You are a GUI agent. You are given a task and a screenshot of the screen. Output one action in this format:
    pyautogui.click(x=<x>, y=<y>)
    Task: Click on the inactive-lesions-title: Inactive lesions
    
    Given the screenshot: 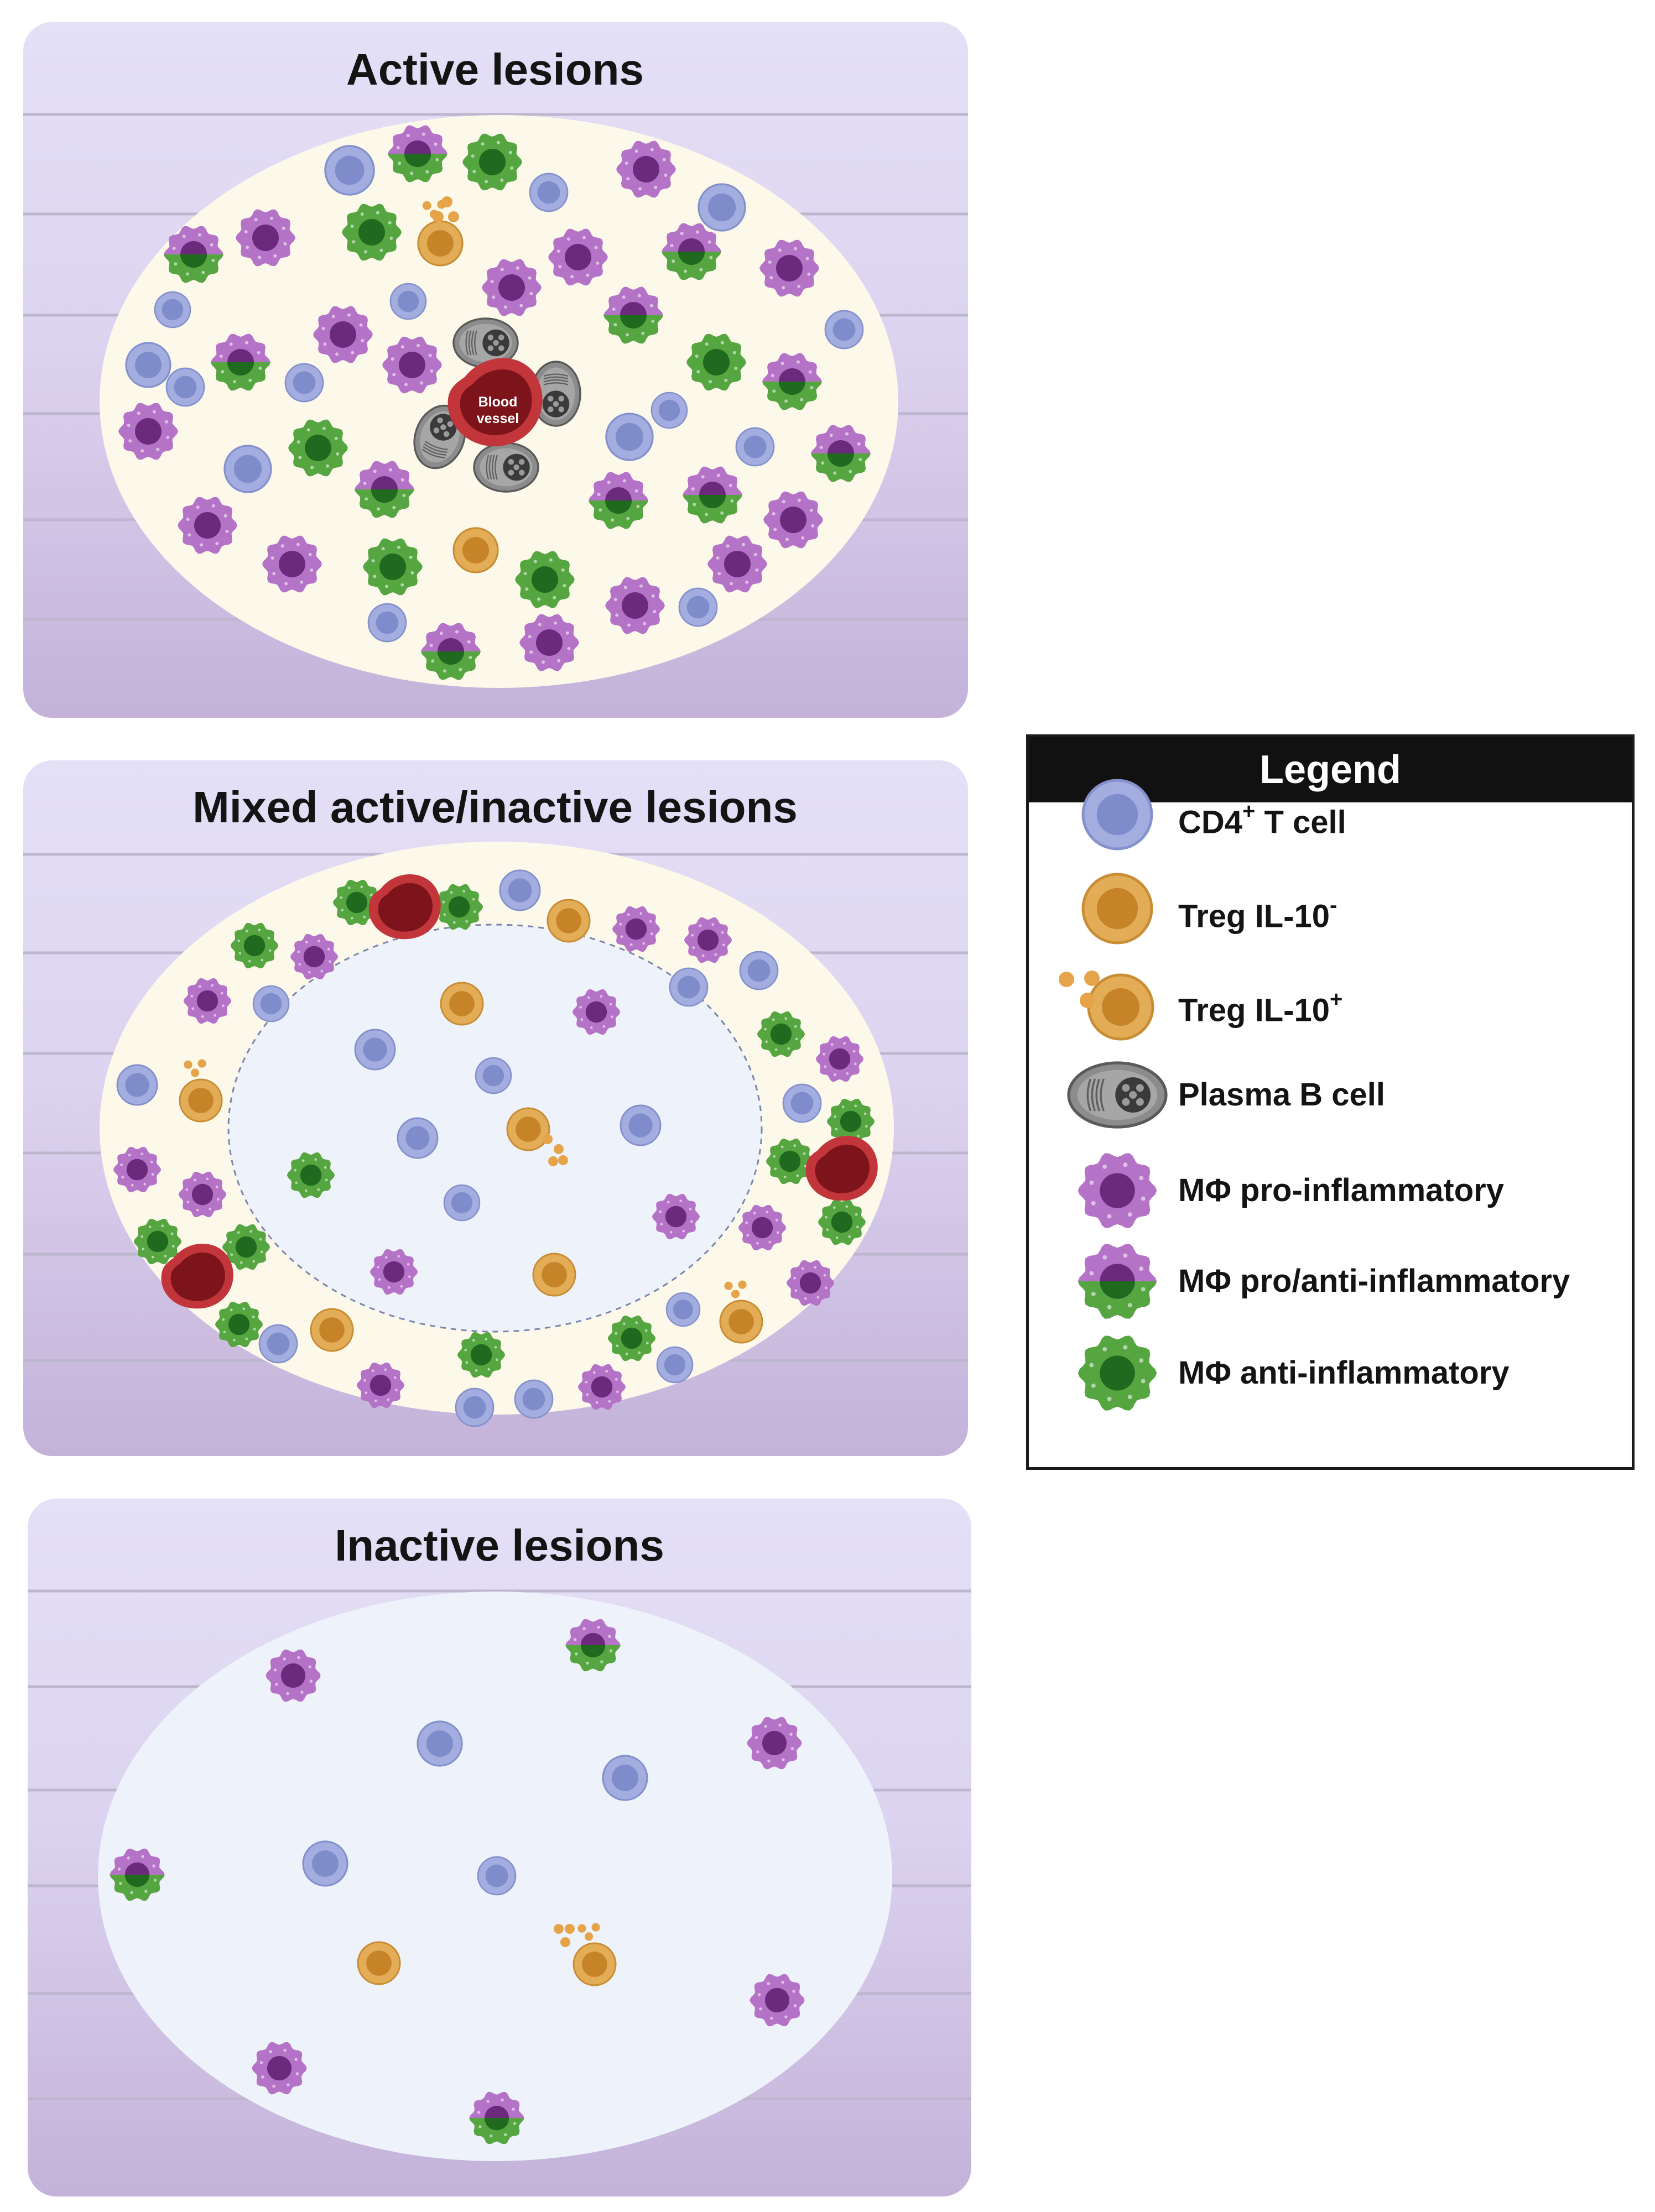 What is the action you would take?
    pyautogui.click(x=499, y=1546)
    